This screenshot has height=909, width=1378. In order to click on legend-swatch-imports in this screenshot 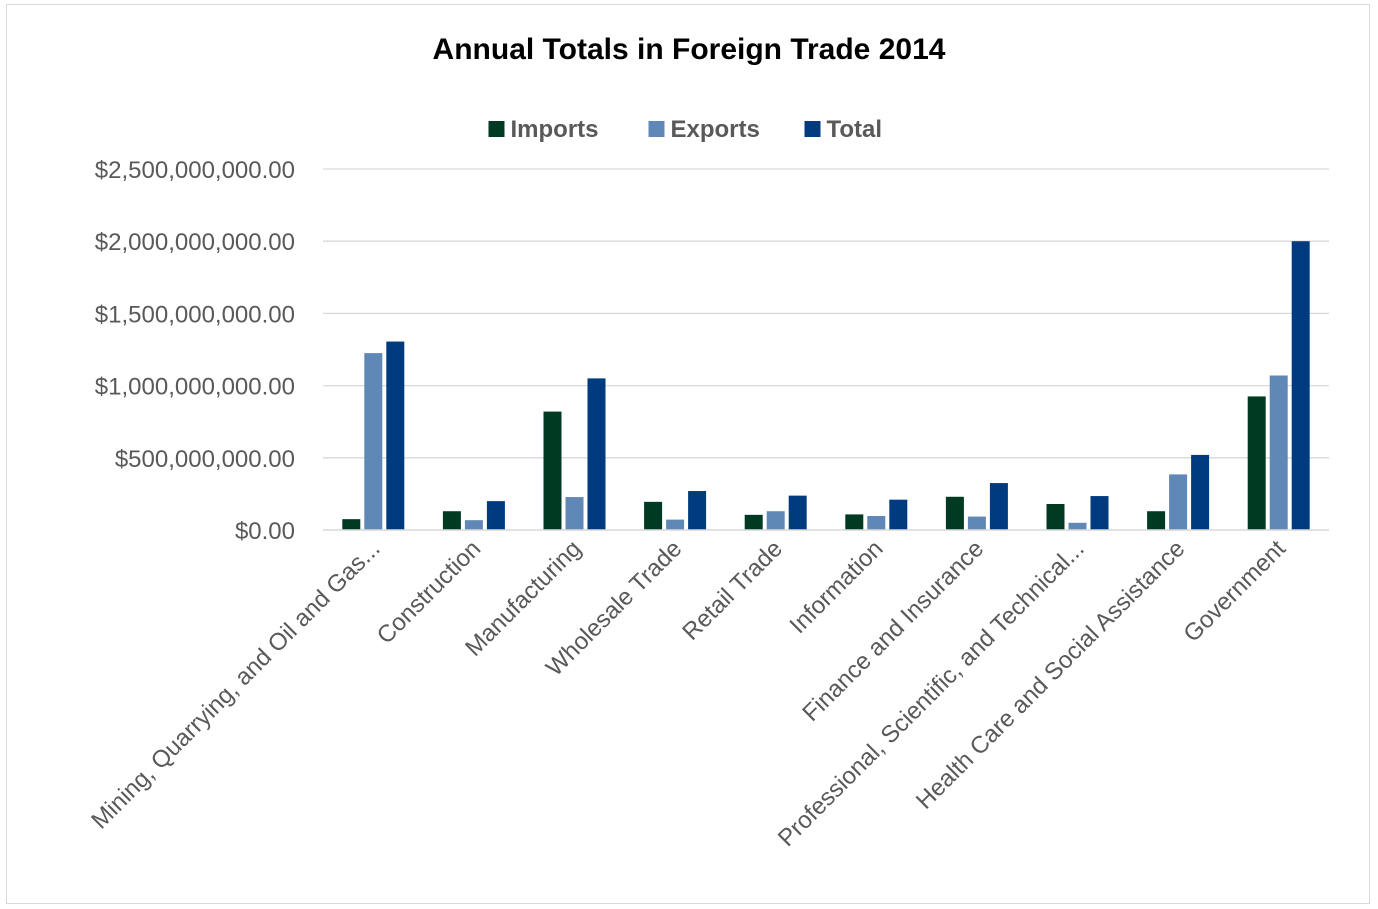, I will do `click(496, 129)`.